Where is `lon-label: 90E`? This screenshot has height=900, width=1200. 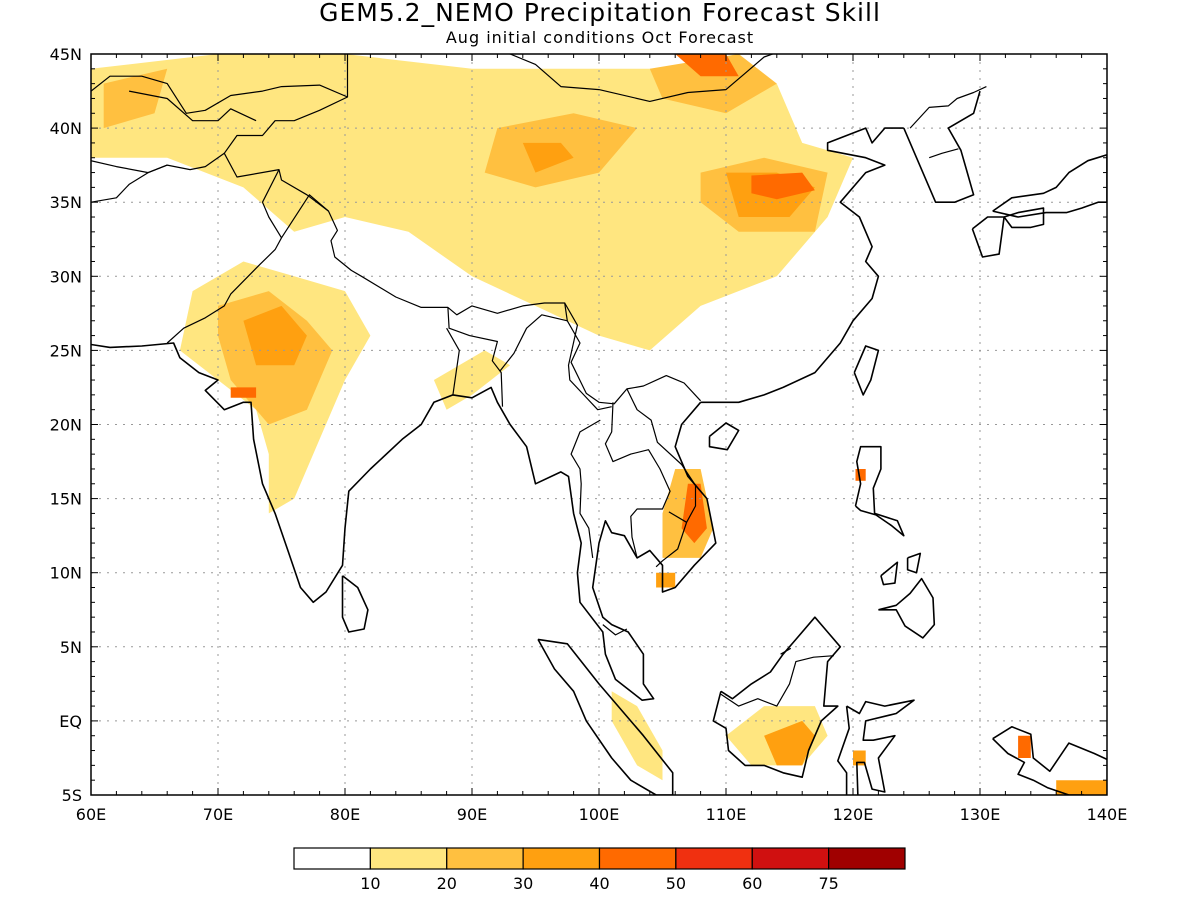
lon-label: 90E is located at coordinates (472, 814).